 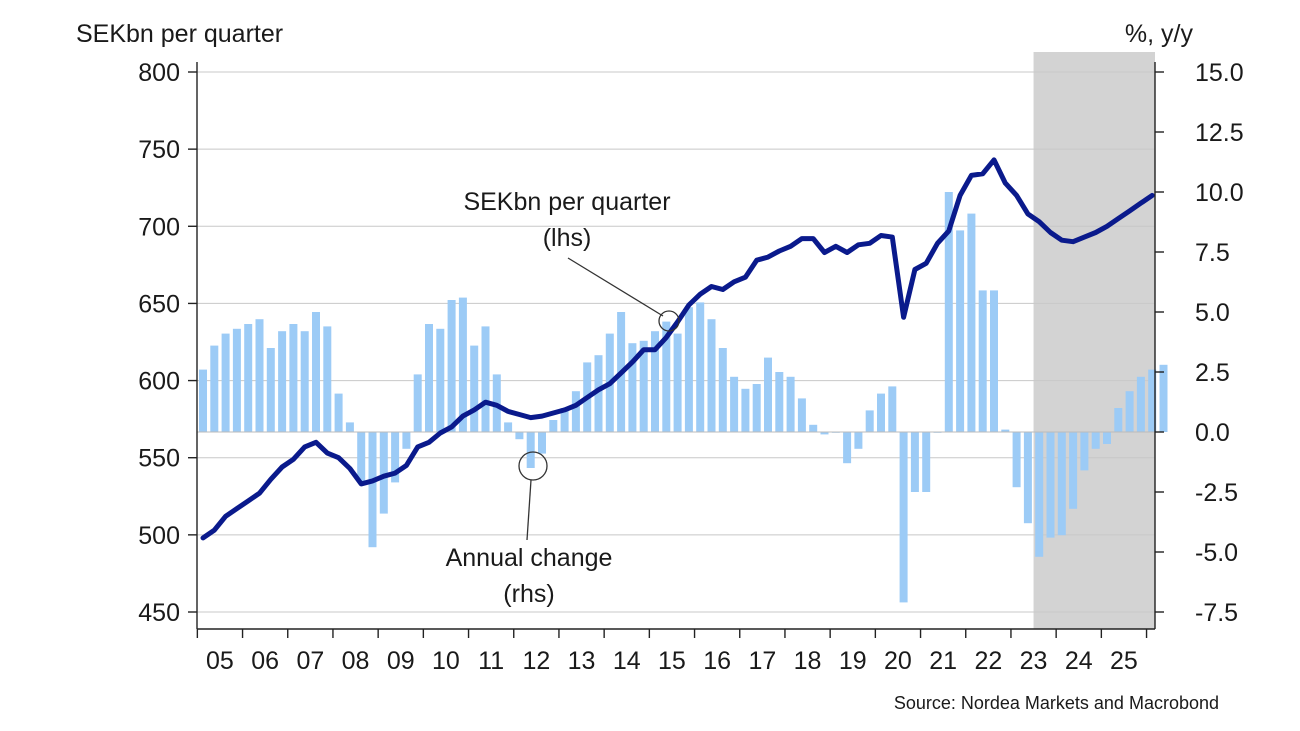 What do you see at coordinates (898, 661) in the screenshot?
I see `x-tick-label: 20` at bounding box center [898, 661].